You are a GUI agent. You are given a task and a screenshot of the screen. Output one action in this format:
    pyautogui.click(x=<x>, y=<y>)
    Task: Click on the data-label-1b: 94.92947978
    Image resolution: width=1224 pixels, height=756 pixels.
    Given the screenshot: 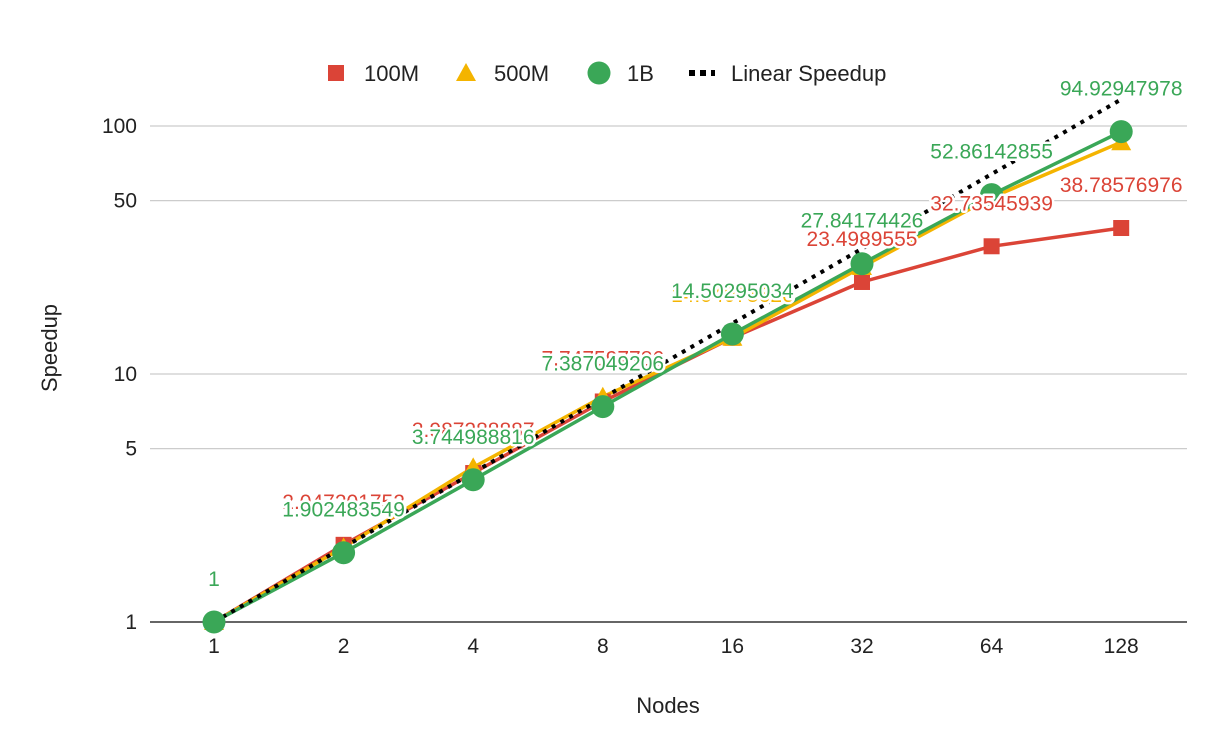 What is the action you would take?
    pyautogui.click(x=1121, y=89)
    